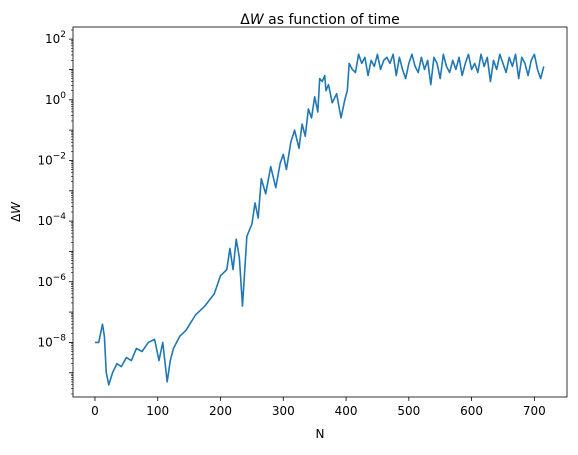 This screenshot has width=578, height=455. What do you see at coordinates (51, 220) in the screenshot?
I see `y-tick-label: 10⁻⁴` at bounding box center [51, 220].